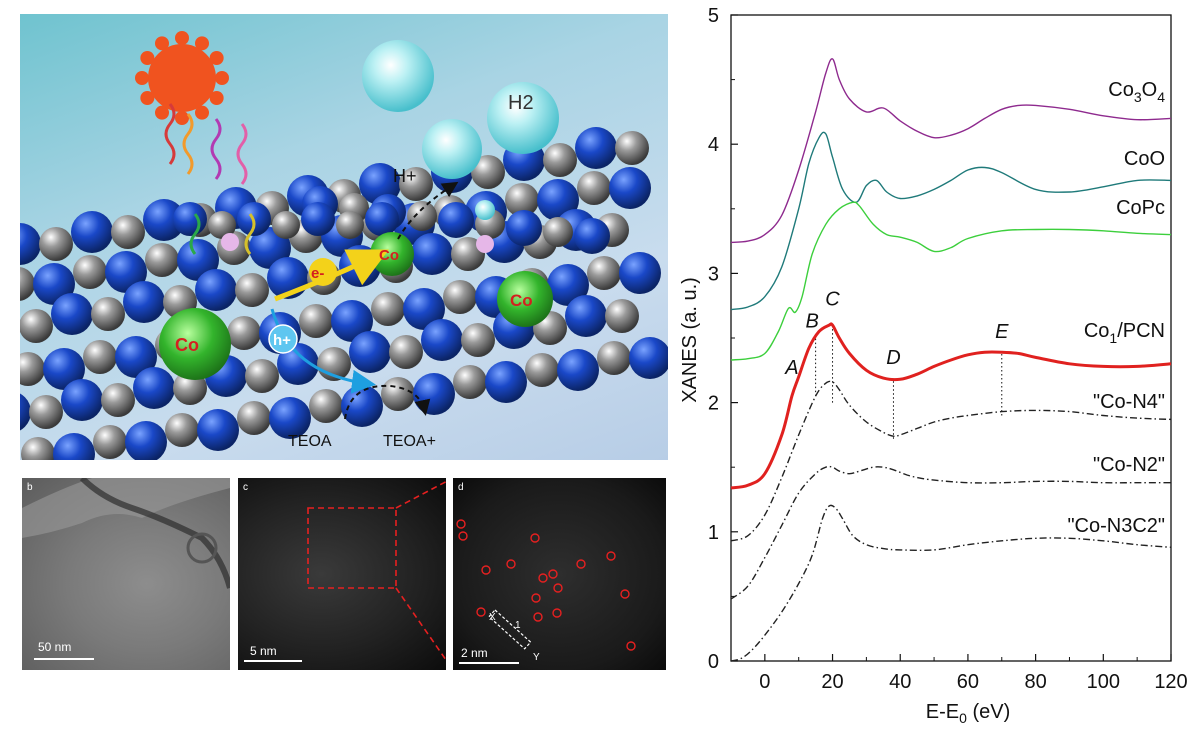 This screenshot has width=1202, height=734. I want to click on x-tick-label: 120, so click(1170, 682).